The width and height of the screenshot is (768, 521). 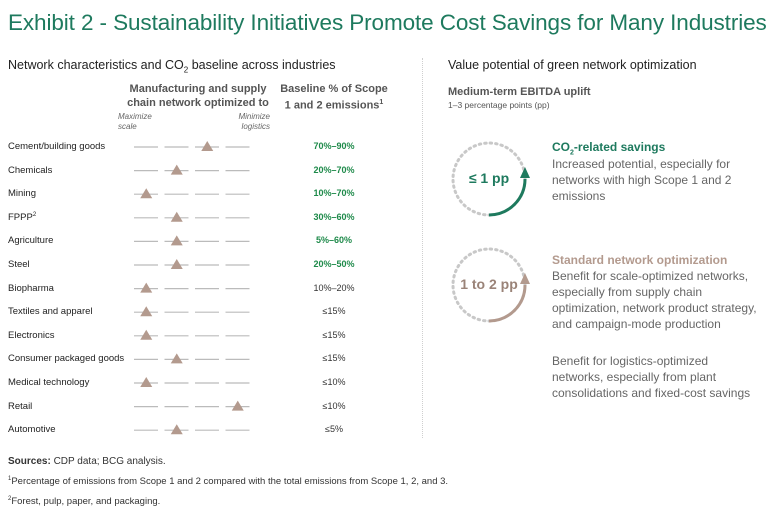 I want to click on co2-circle, so click(x=490, y=179).